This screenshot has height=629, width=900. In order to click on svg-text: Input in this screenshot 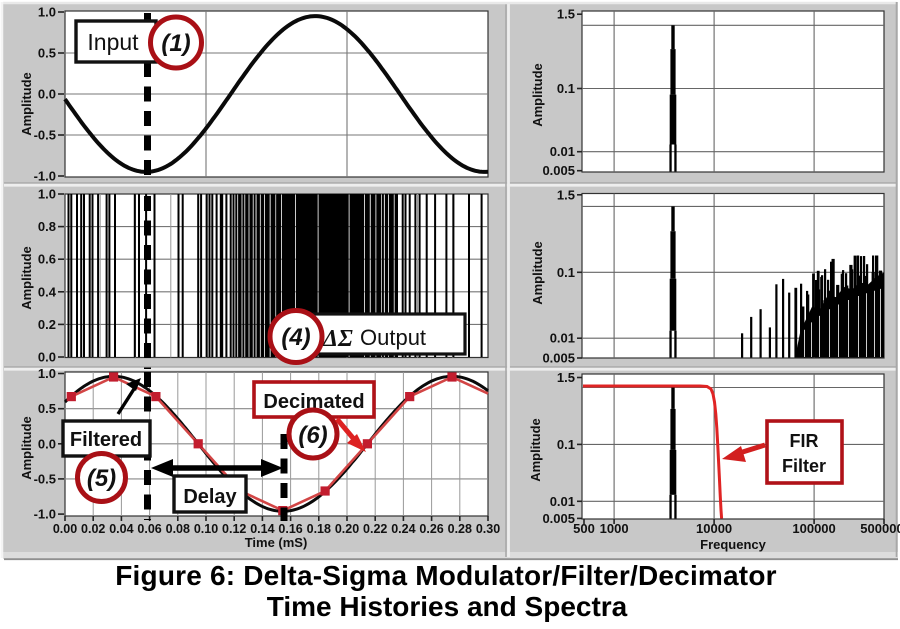, I will do `click(113, 42)`.